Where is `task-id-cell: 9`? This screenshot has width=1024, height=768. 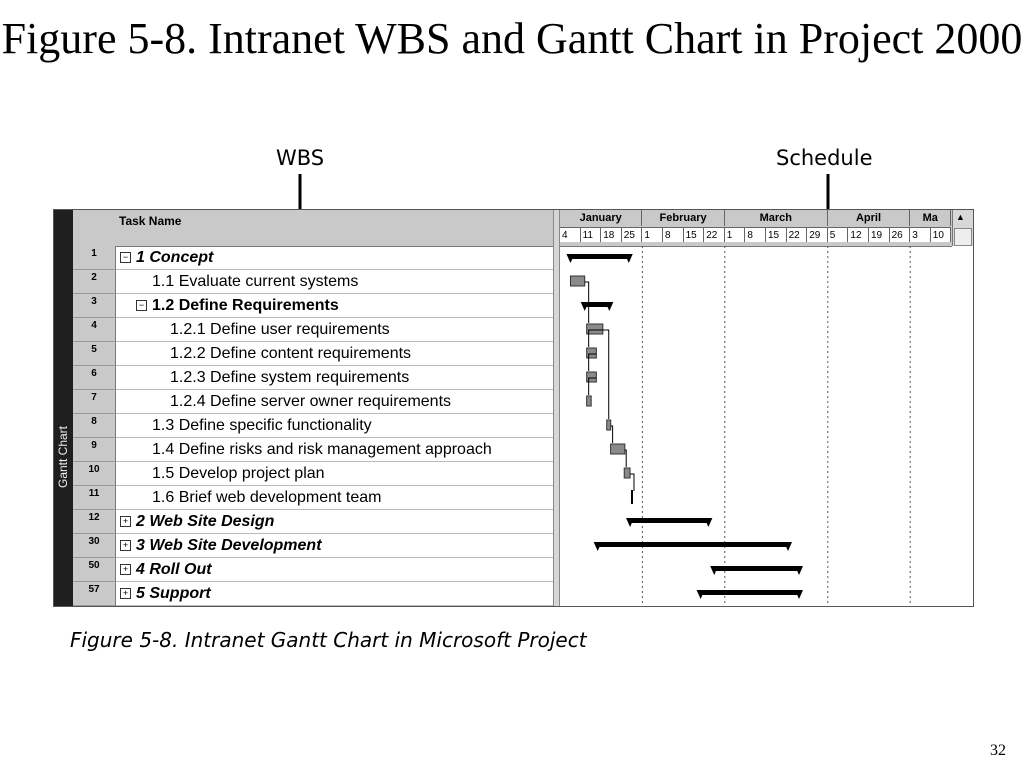 task-id-cell: 9 is located at coordinates (94, 450).